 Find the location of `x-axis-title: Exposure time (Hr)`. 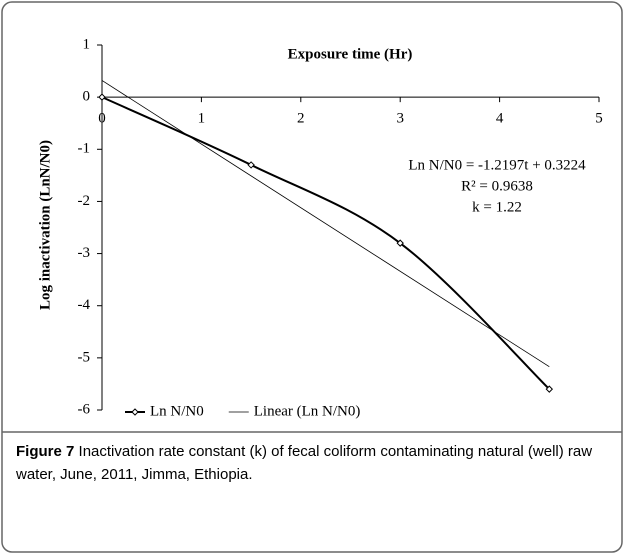

x-axis-title: Exposure time (Hr) is located at coordinates (350, 54).